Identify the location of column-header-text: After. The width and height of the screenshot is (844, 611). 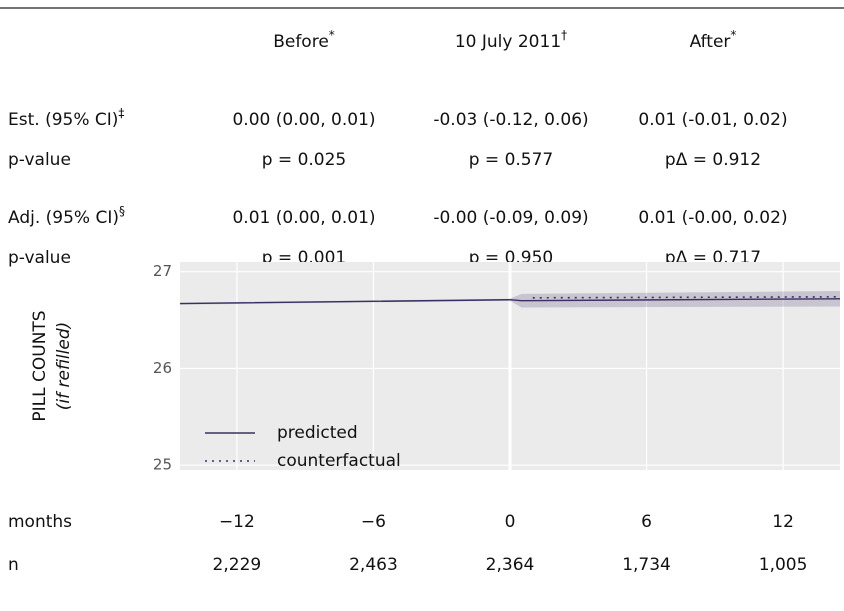
(710, 42).